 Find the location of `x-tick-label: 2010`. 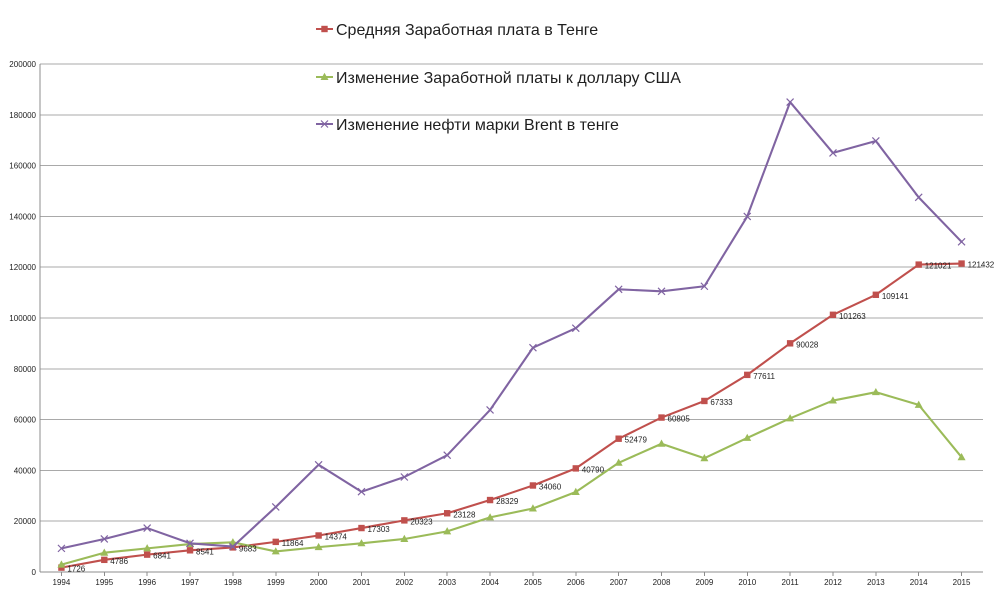

x-tick-label: 2010 is located at coordinates (747, 582).